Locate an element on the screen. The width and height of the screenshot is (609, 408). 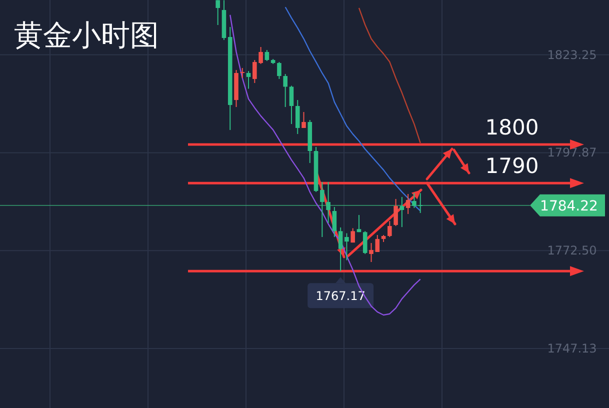
annotation-tooltip: 1767.17 is located at coordinates (341, 292).